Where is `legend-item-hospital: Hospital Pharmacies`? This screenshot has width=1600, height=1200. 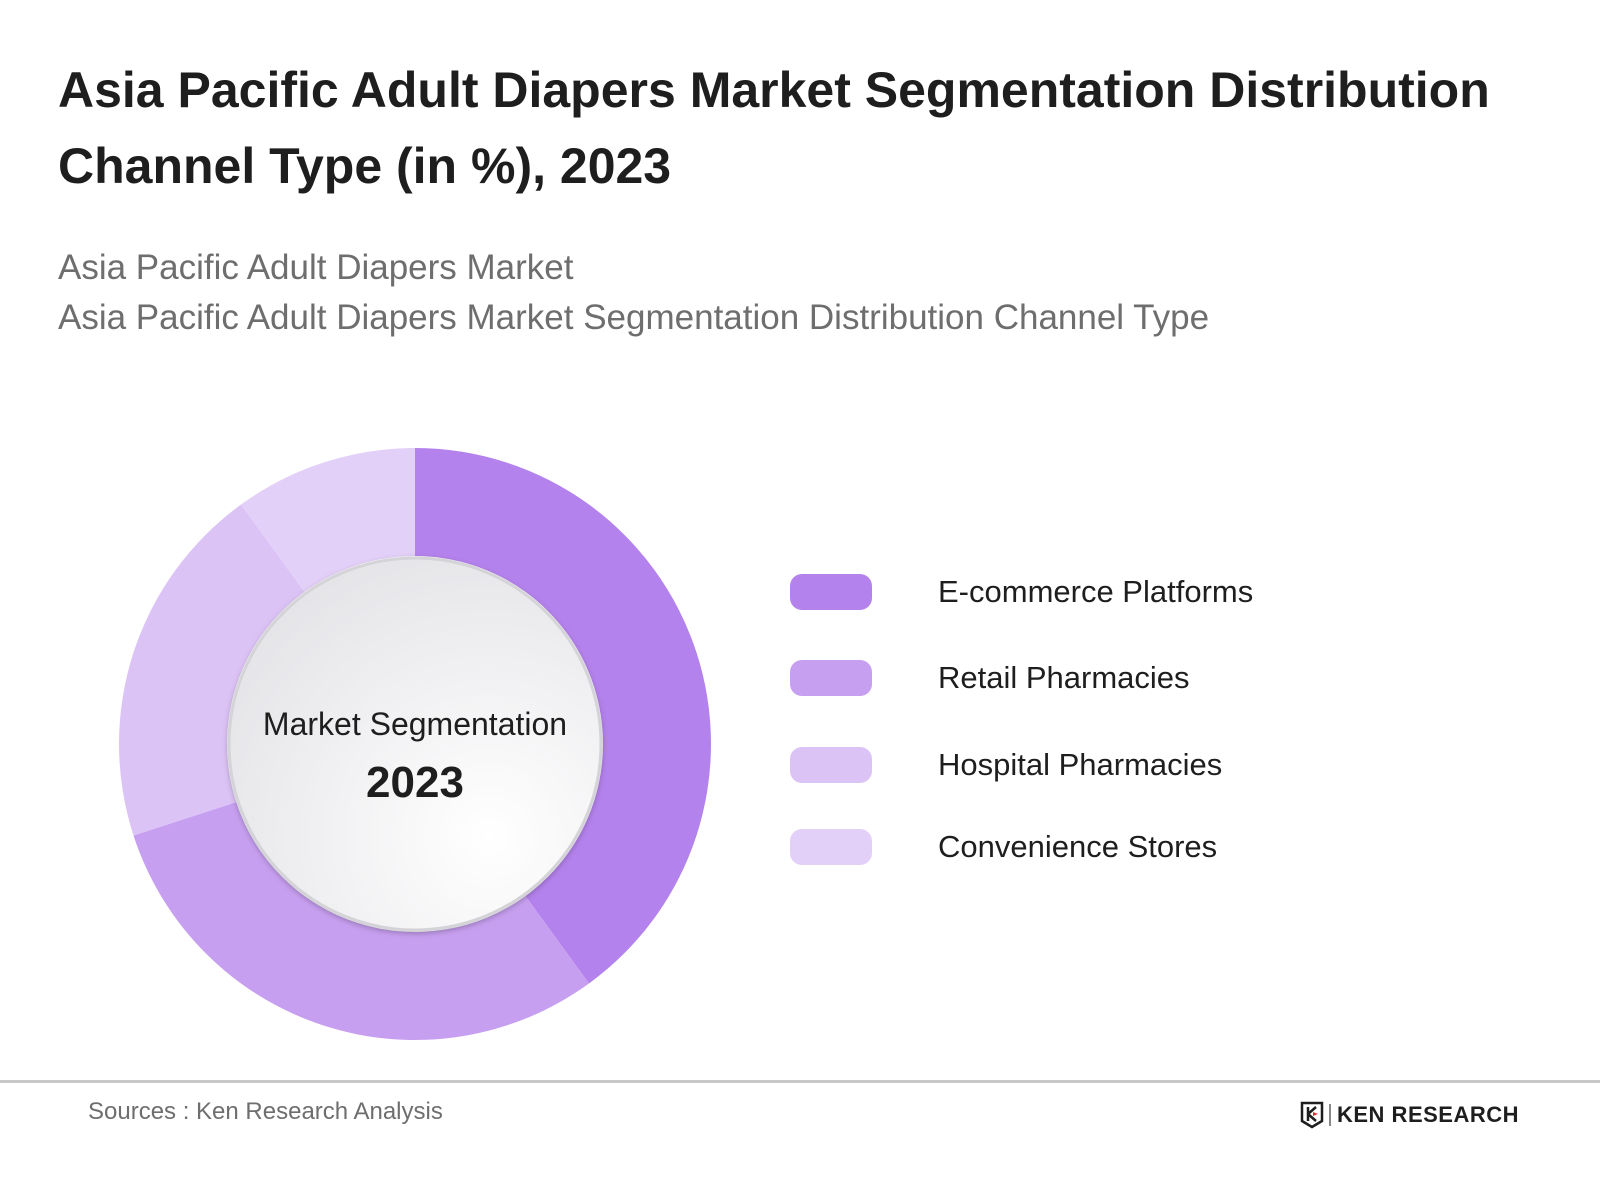 legend-item-hospital: Hospital Pharmacies is located at coordinates (1090, 765).